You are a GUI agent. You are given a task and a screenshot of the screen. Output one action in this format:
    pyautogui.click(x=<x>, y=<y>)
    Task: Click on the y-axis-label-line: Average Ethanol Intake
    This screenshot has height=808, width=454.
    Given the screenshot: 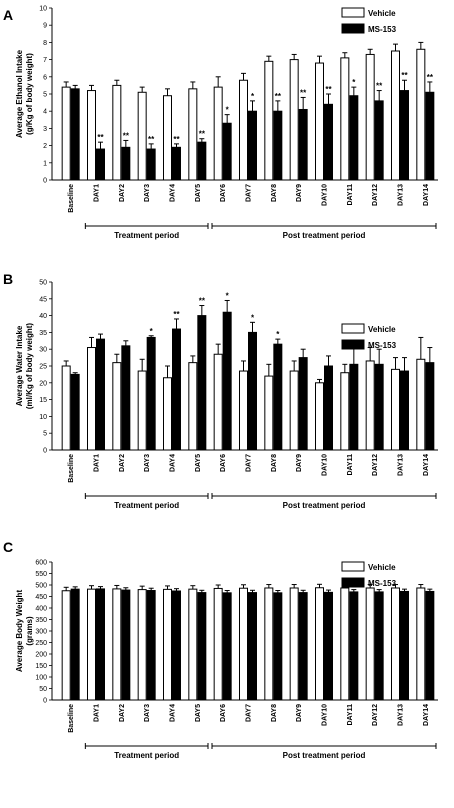 What is the action you would take?
    pyautogui.click(x=19, y=93)
    